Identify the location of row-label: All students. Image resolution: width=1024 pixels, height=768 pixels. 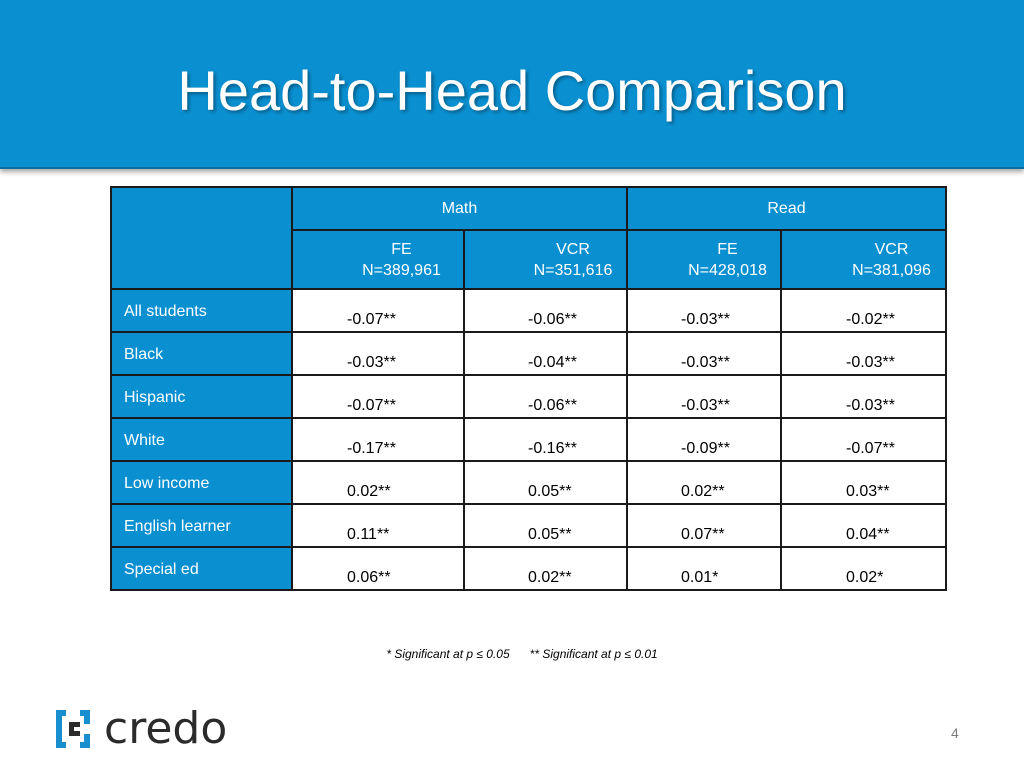
(201, 310).